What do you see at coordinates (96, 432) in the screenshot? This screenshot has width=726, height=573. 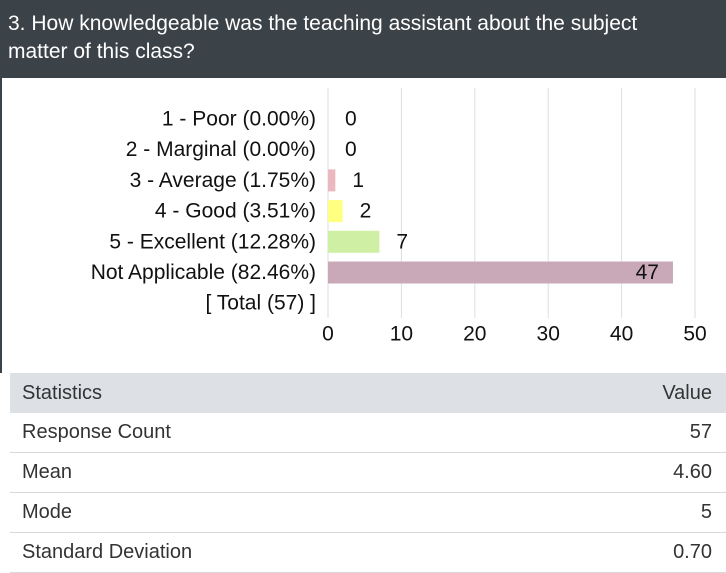 I see `table-cell: Response Count` at bounding box center [96, 432].